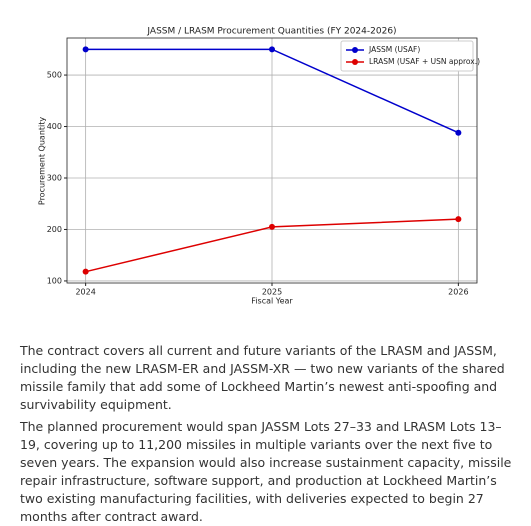  I want to click on y-tick-label: 400, so click(54, 126).